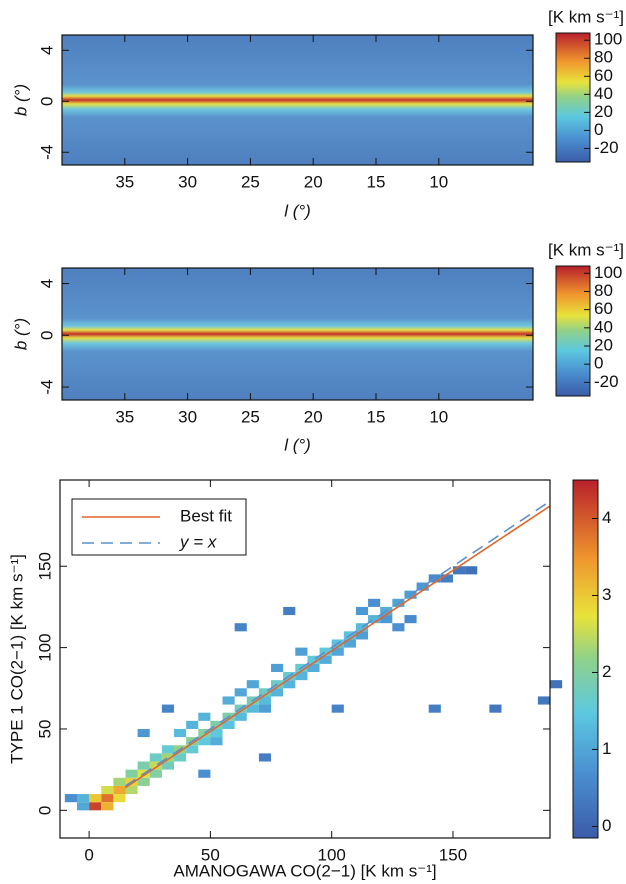 Image resolution: width=626 pixels, height=884 pixels. I want to click on y-tick-label: -4, so click(46, 152).